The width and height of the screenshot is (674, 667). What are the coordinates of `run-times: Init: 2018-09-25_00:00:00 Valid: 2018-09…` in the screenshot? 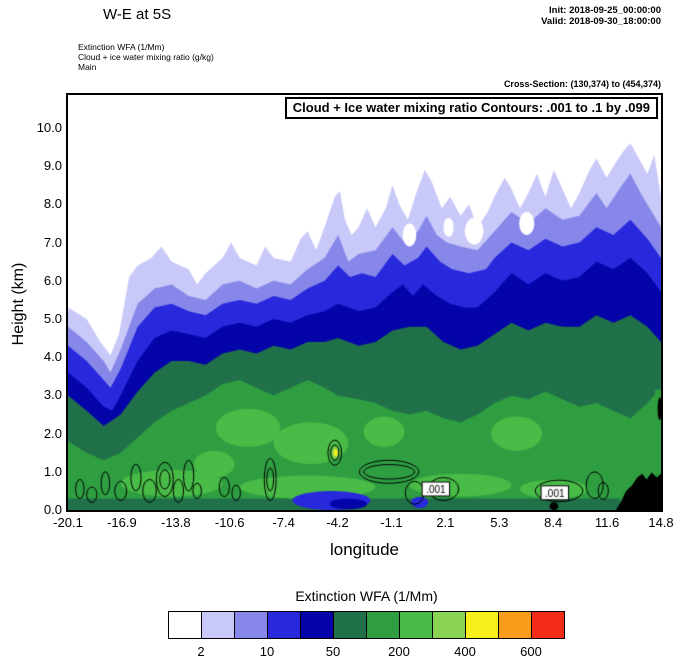 It's located at (601, 16).